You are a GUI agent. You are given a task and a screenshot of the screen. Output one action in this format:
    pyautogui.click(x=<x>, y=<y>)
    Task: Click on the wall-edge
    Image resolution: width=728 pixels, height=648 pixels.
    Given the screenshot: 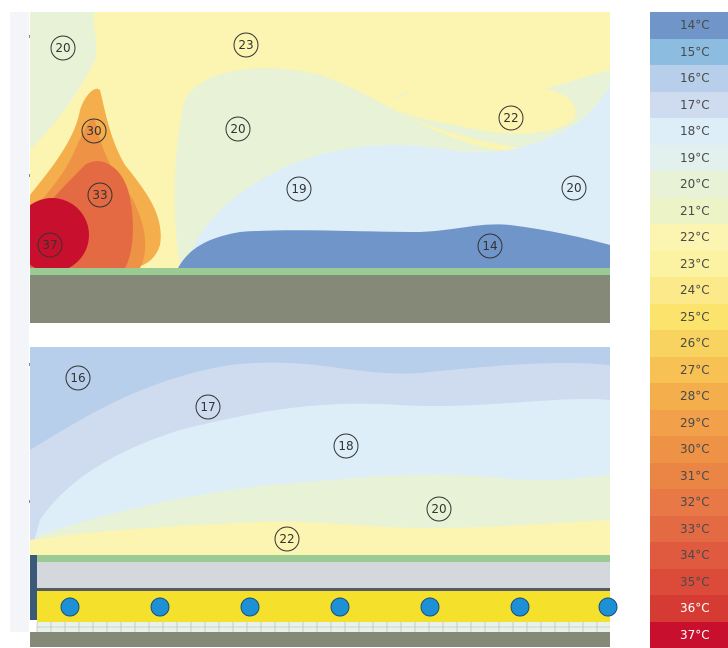 What is the action you would take?
    pyautogui.click(x=33, y=587)
    